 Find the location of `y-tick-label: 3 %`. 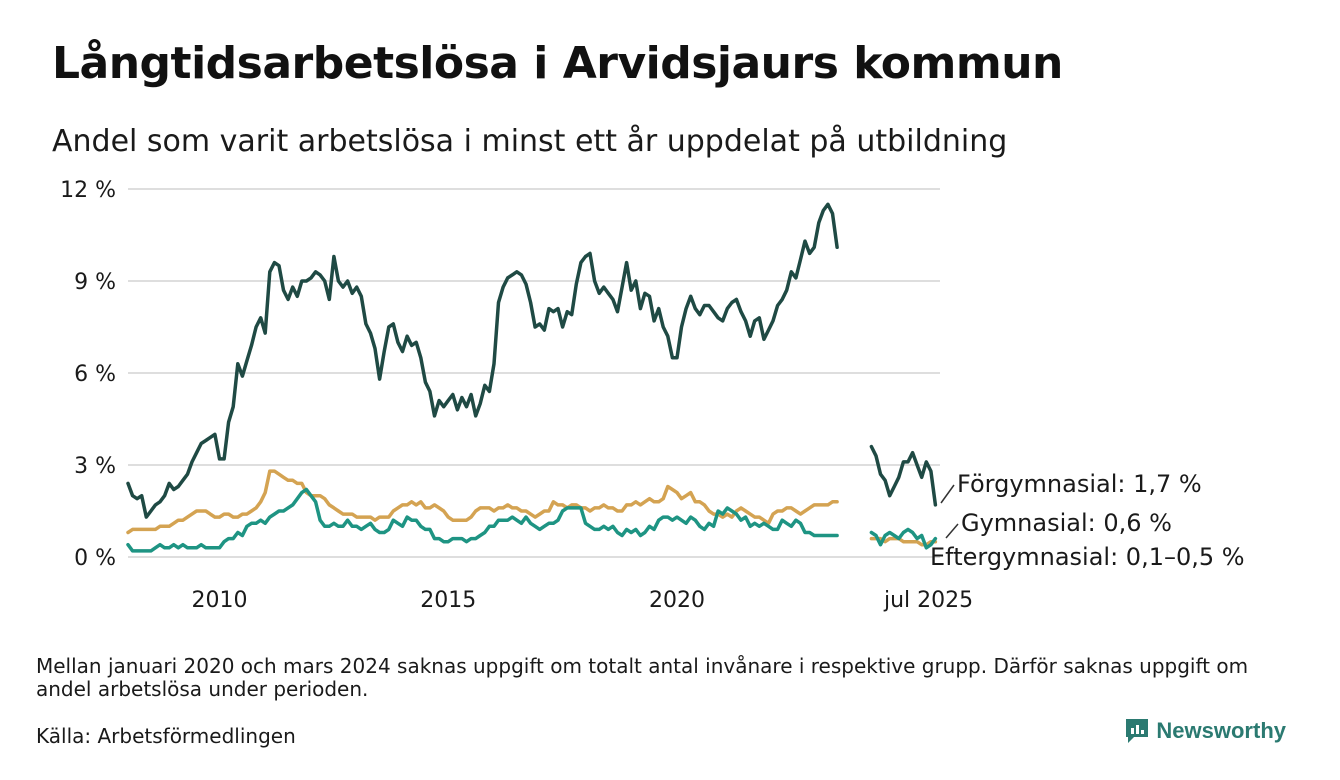

y-tick-label: 3 % is located at coordinates (95, 466).